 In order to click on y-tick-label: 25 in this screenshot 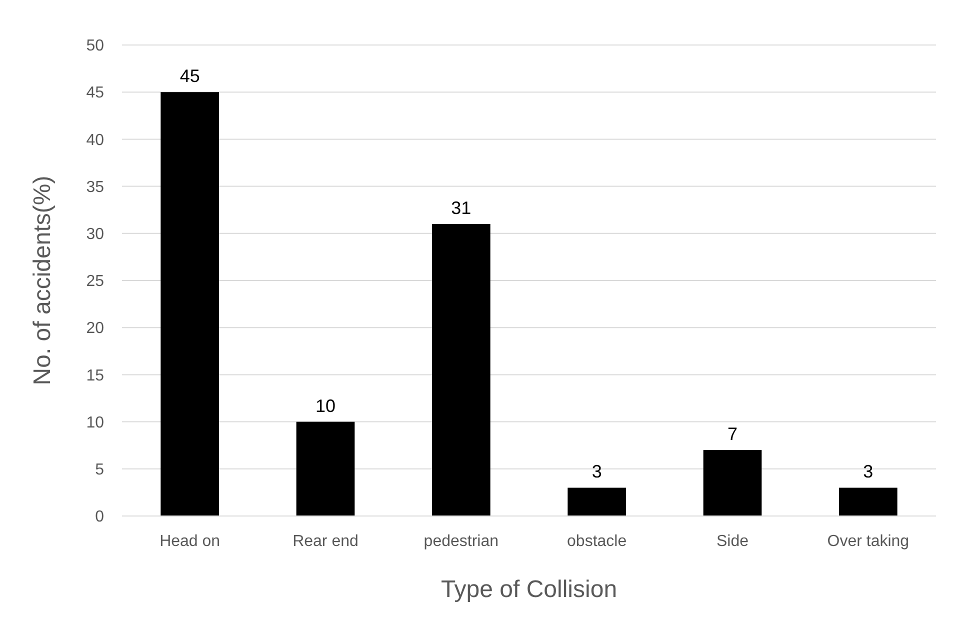, I will do `click(95, 281)`.